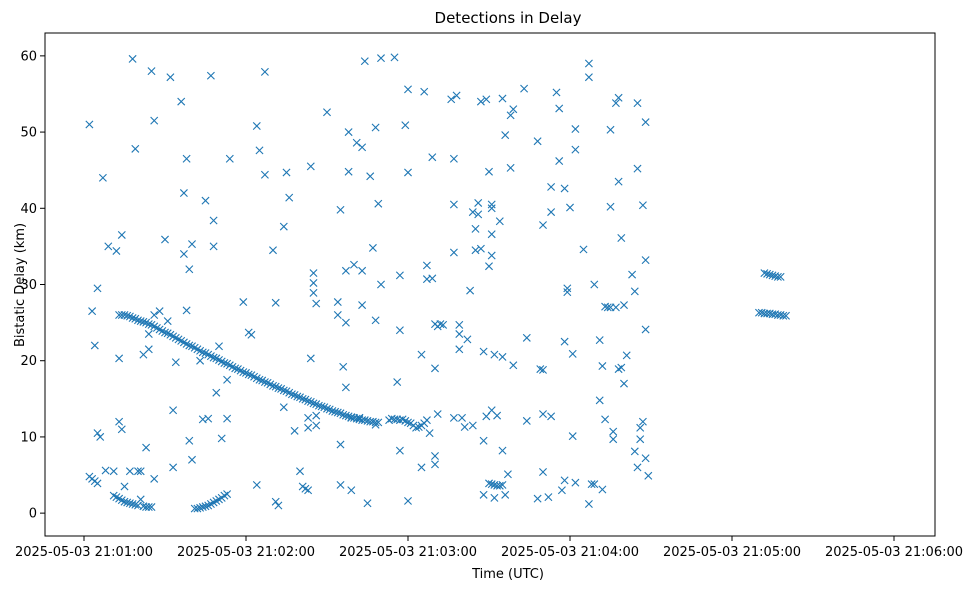 This screenshot has height=590, width=979. Describe the element at coordinates (894, 552) in the screenshot. I see `x-tick-label: 2025-05-03 21:06:00` at that location.